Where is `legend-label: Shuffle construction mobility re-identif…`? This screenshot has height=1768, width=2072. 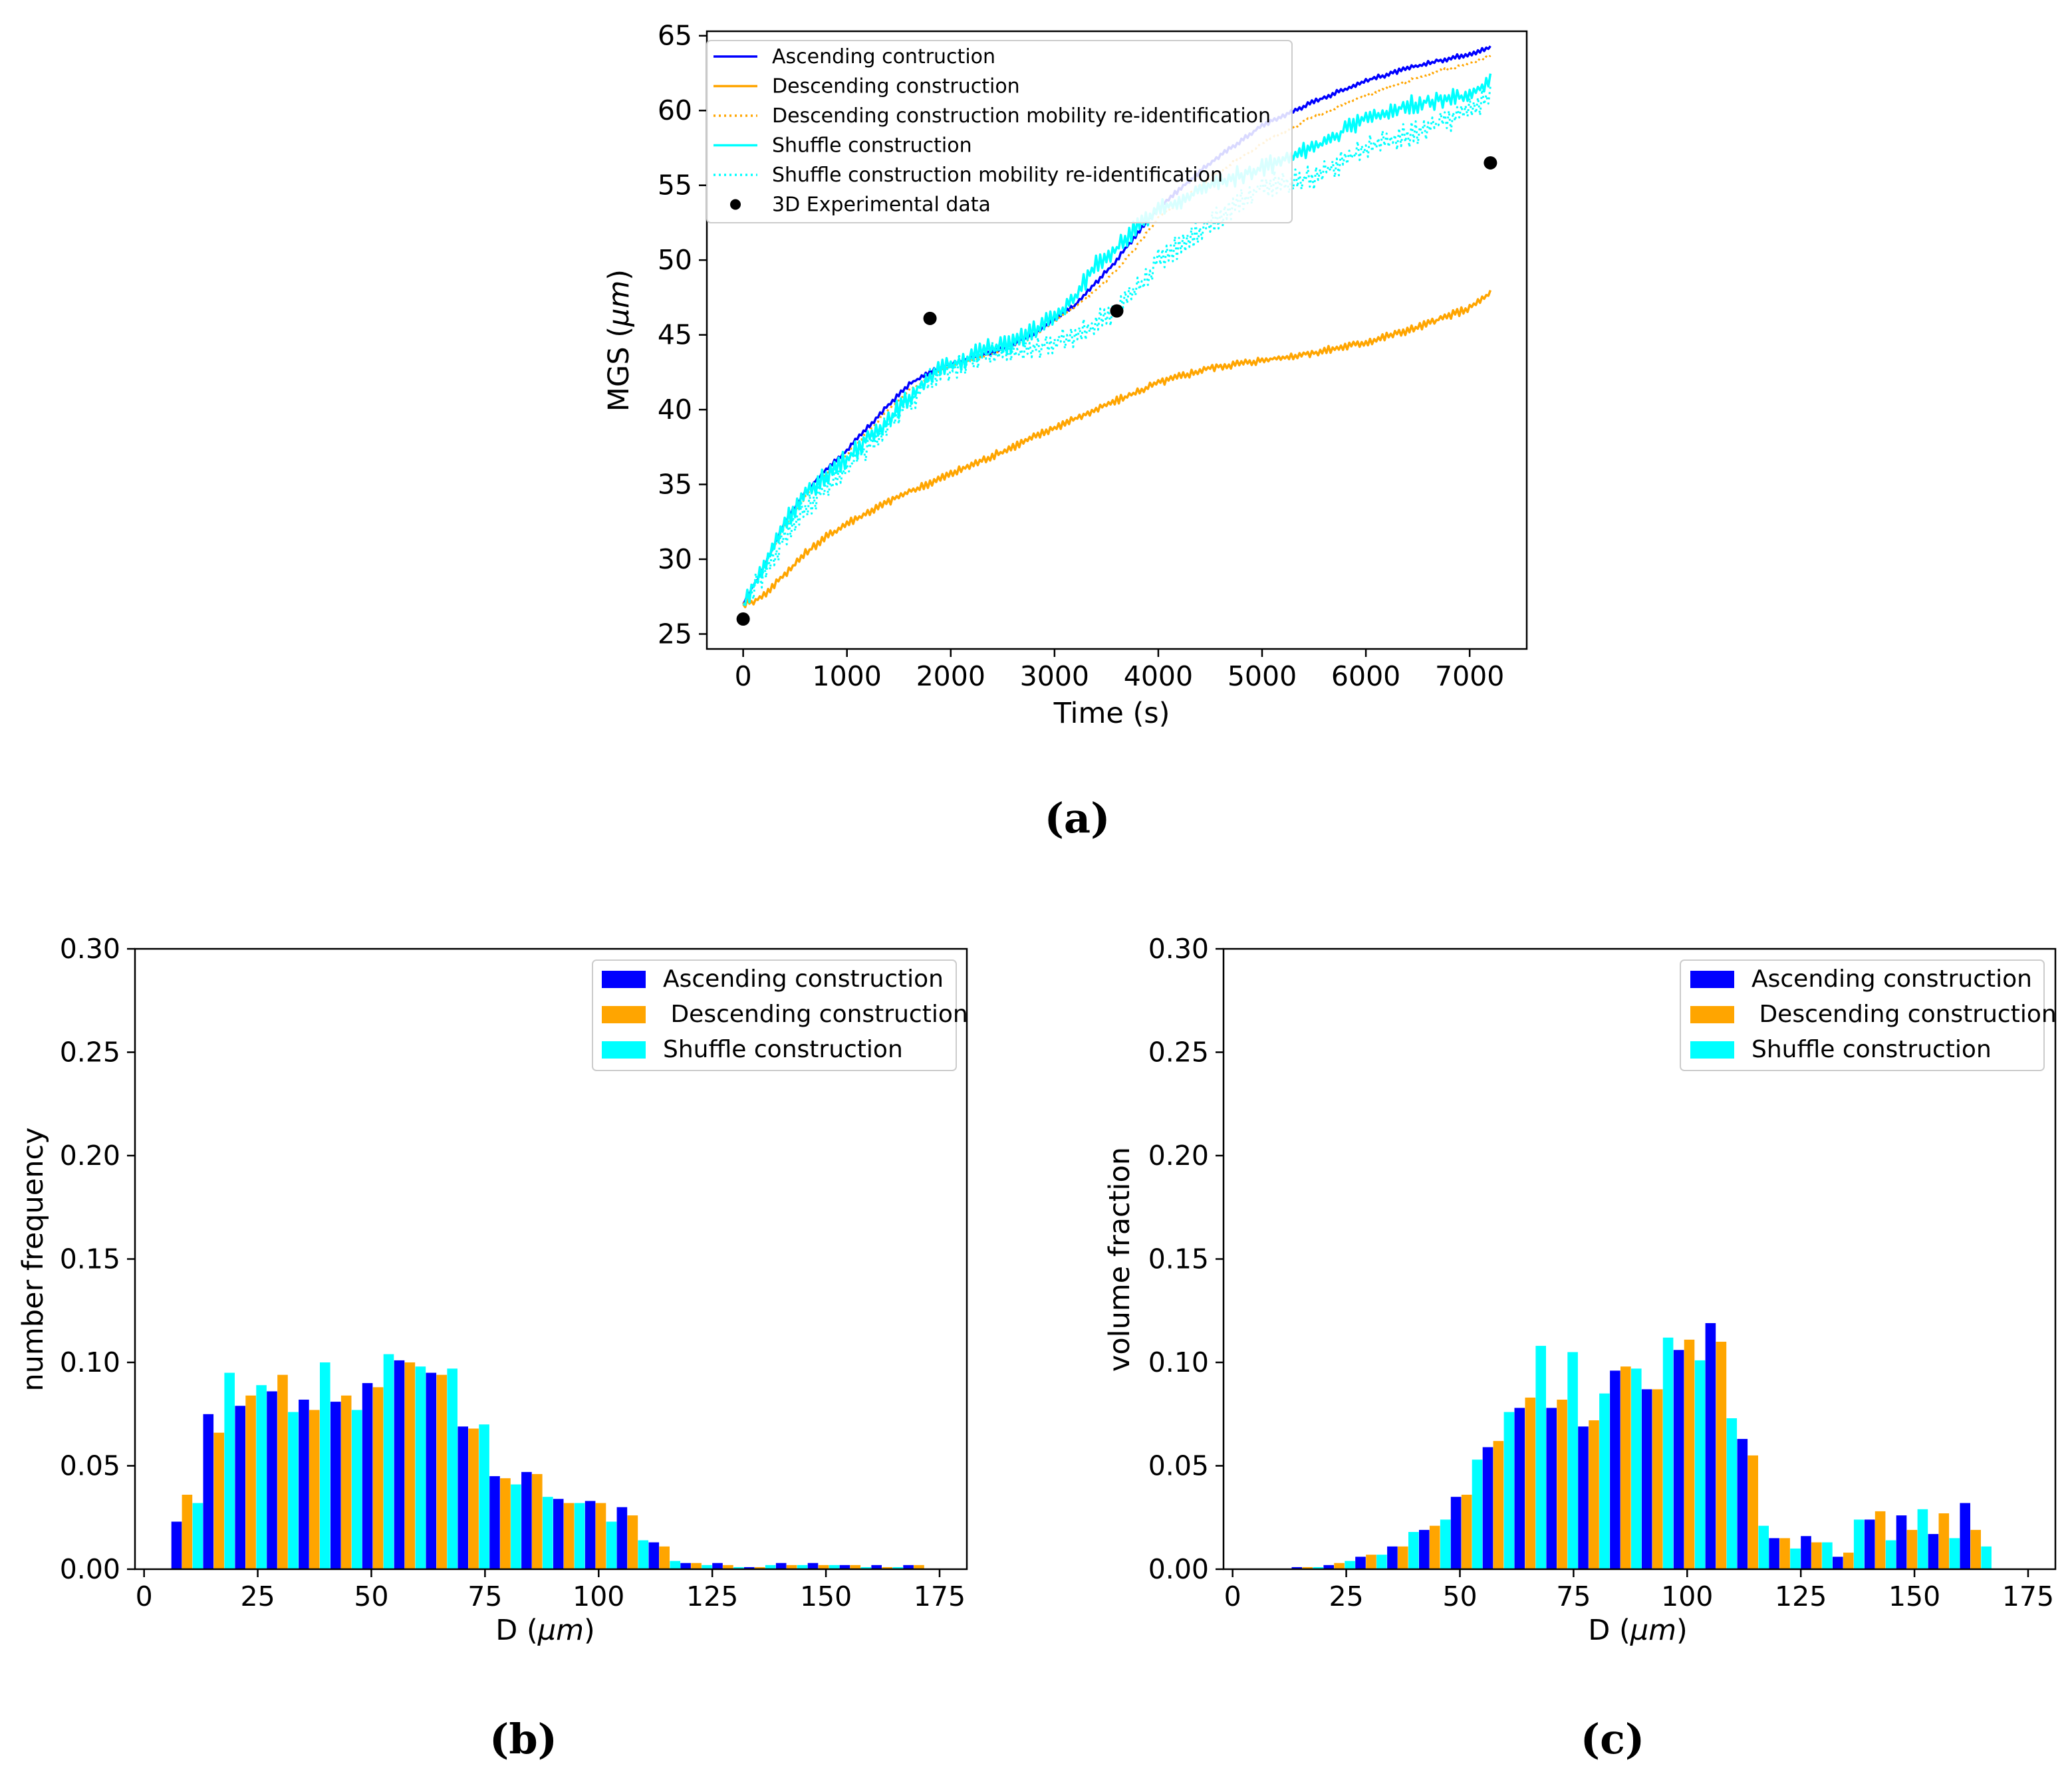 legend-label: Shuffle construction mobility re-identif… is located at coordinates (997, 175).